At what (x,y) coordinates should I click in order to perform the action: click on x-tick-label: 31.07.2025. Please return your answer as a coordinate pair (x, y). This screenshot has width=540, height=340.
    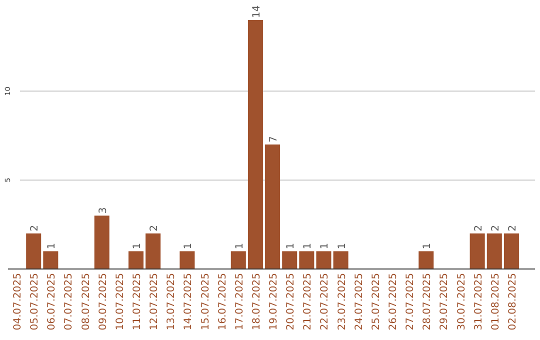
    Looking at the image, I should click on (478, 301).